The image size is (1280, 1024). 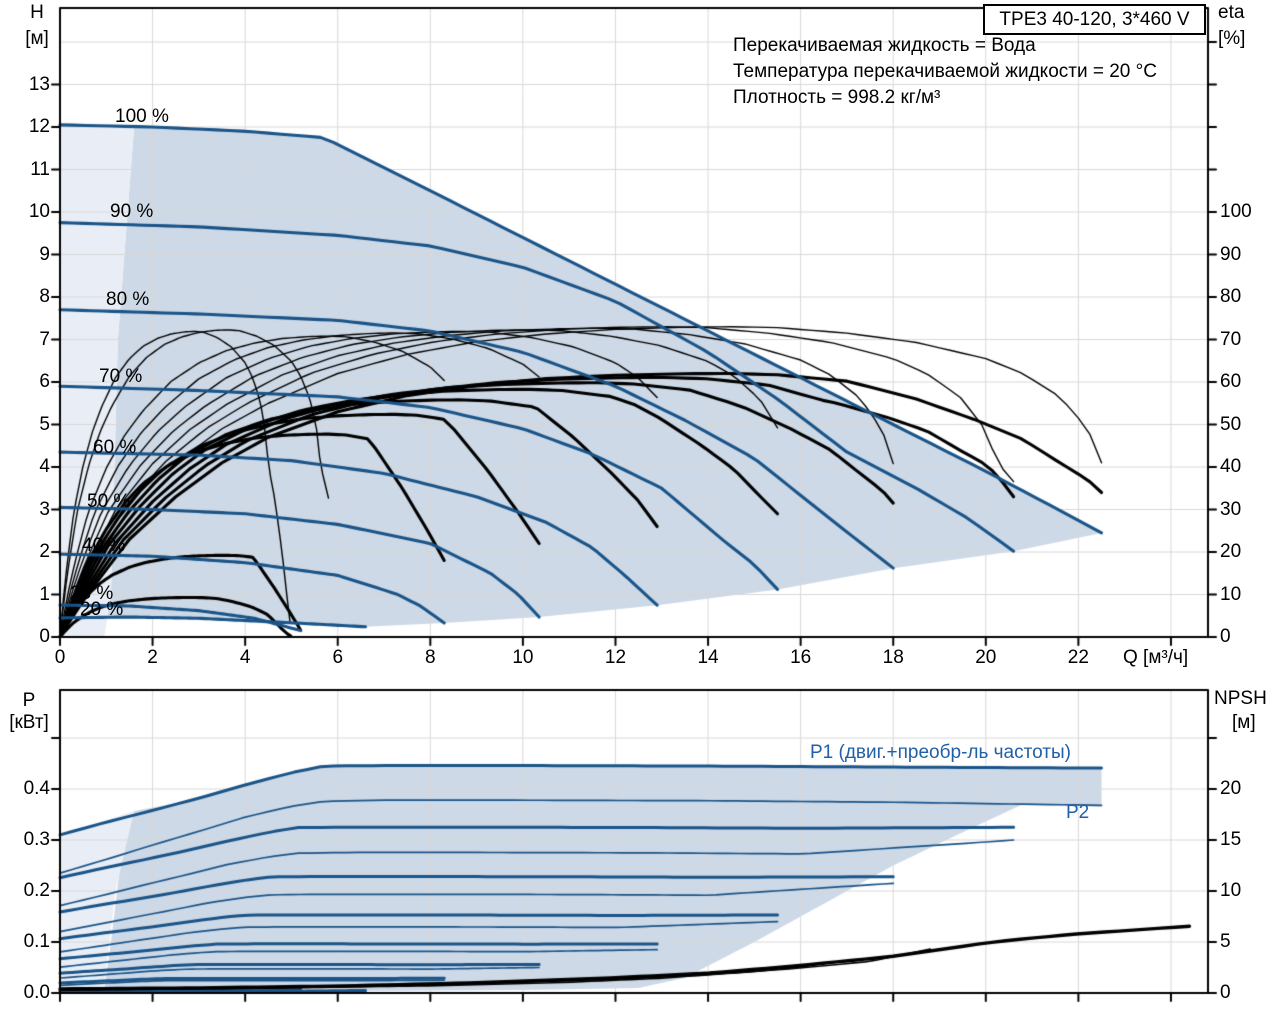 What do you see at coordinates (39, 84) in the screenshot?
I see `h-tick-label: 13` at bounding box center [39, 84].